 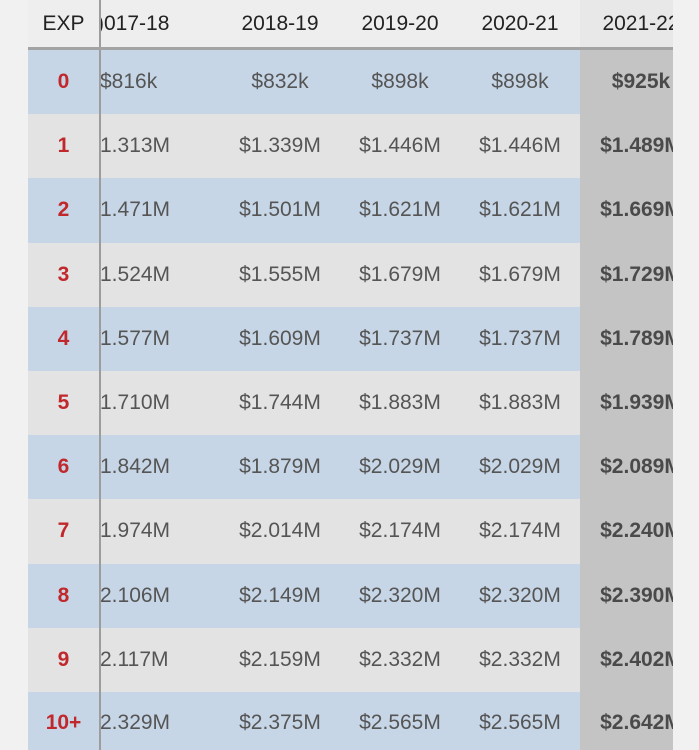 I want to click on salary-cell: 2.329M, so click(x=159, y=720).